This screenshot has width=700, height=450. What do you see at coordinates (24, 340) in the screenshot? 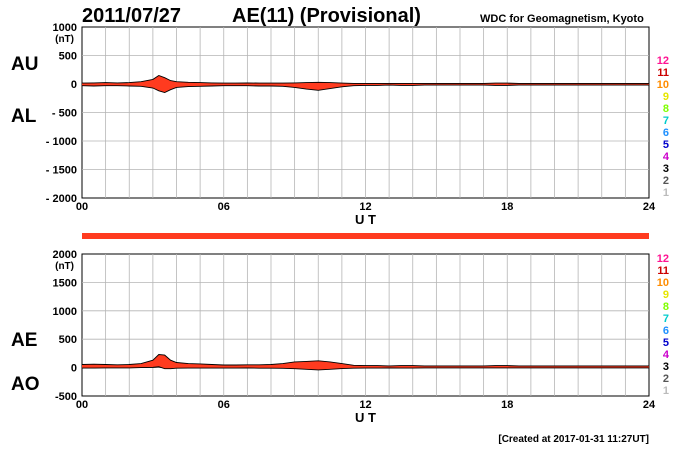
I see `series-label-ae: AE` at bounding box center [24, 340].